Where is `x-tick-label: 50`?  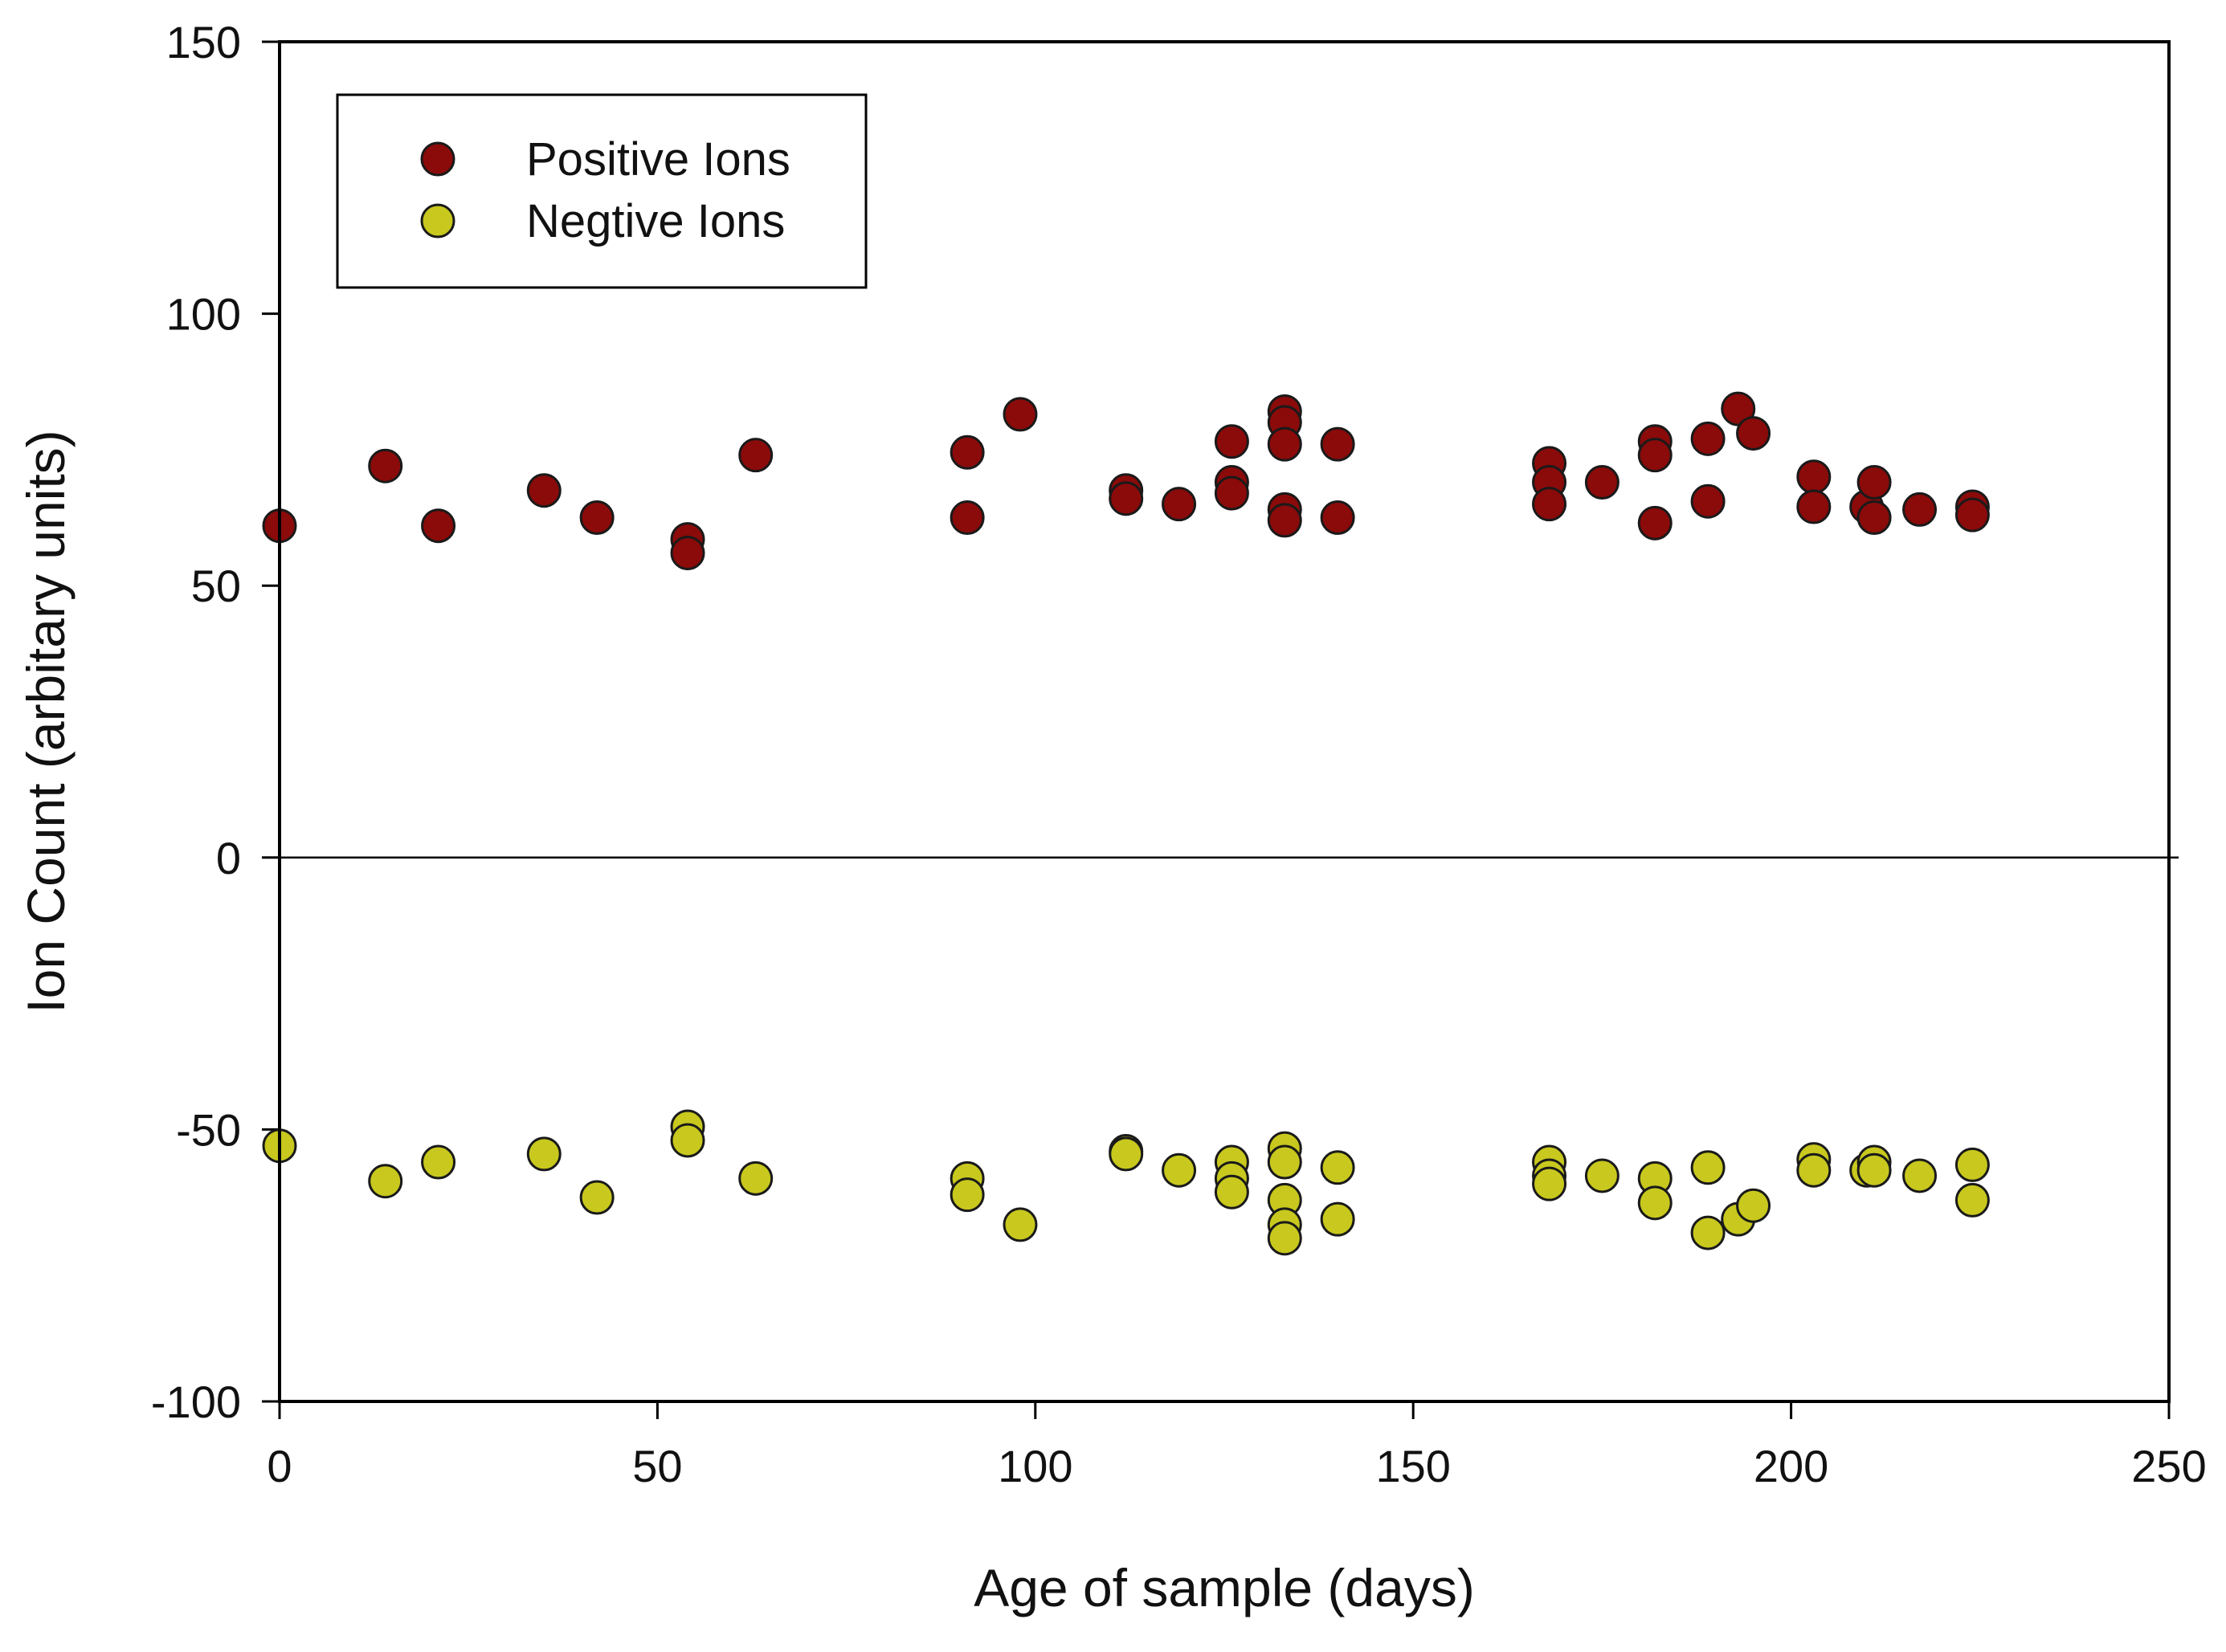 x-tick-label: 50 is located at coordinates (657, 1466).